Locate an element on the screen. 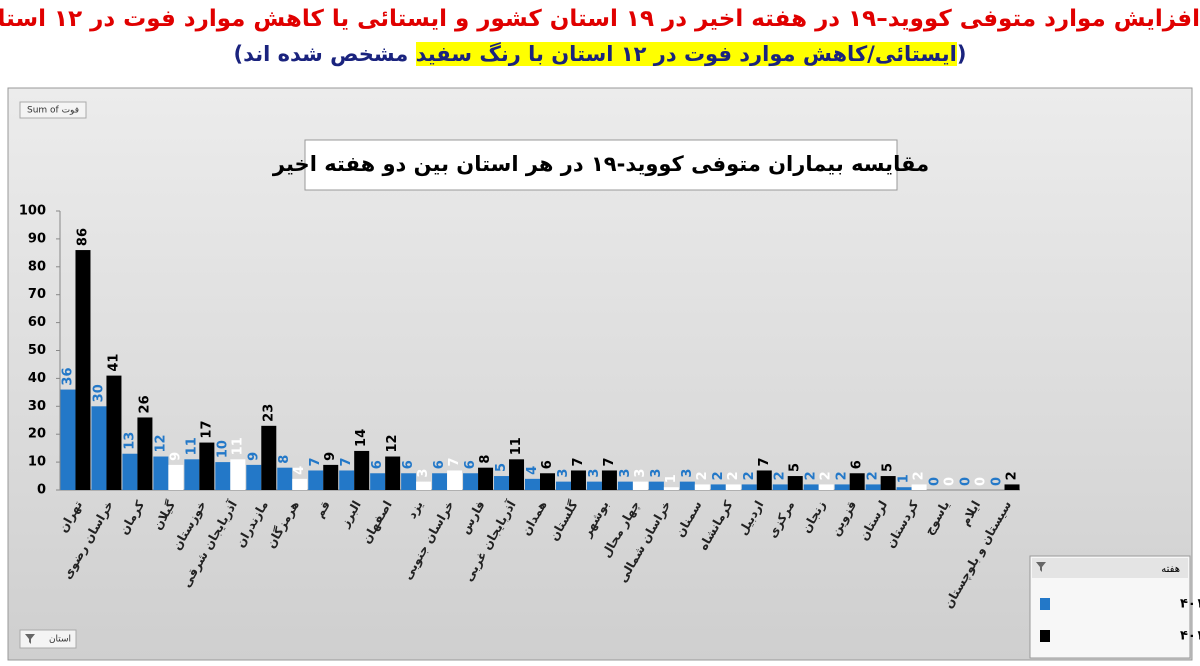  legend-title: هفته is located at coordinates (1170, 569).